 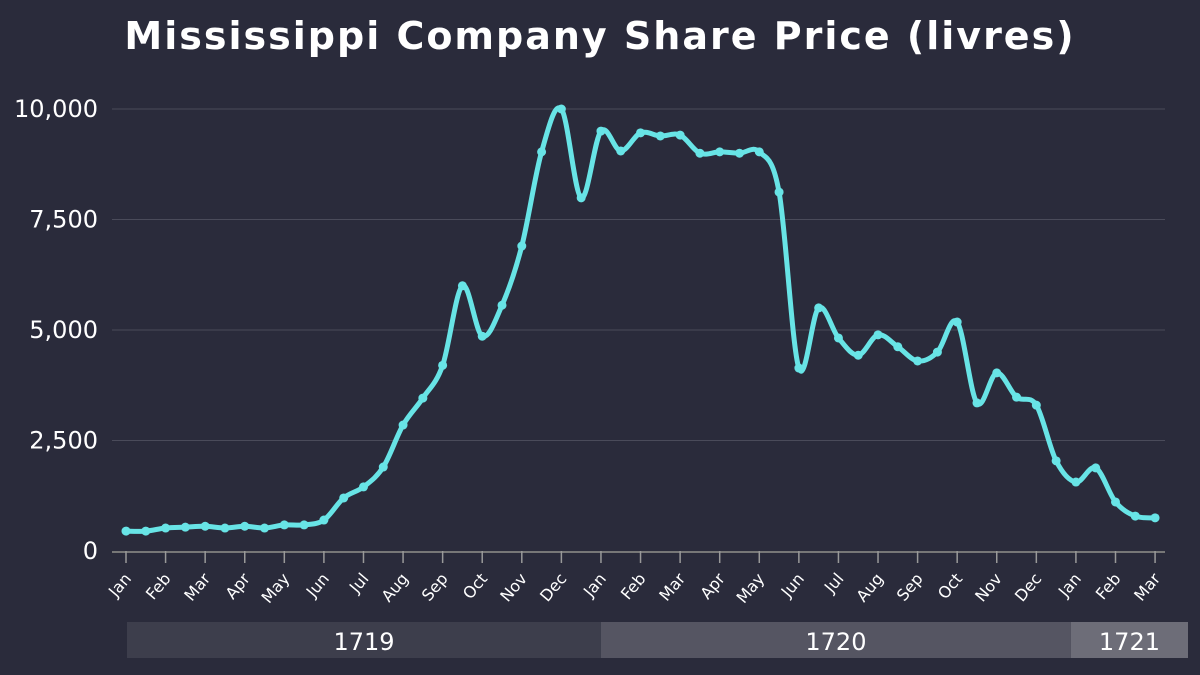 What do you see at coordinates (600, 36) in the screenshot?
I see `chart-title: Mississippi Company Share Price (livres)` at bounding box center [600, 36].